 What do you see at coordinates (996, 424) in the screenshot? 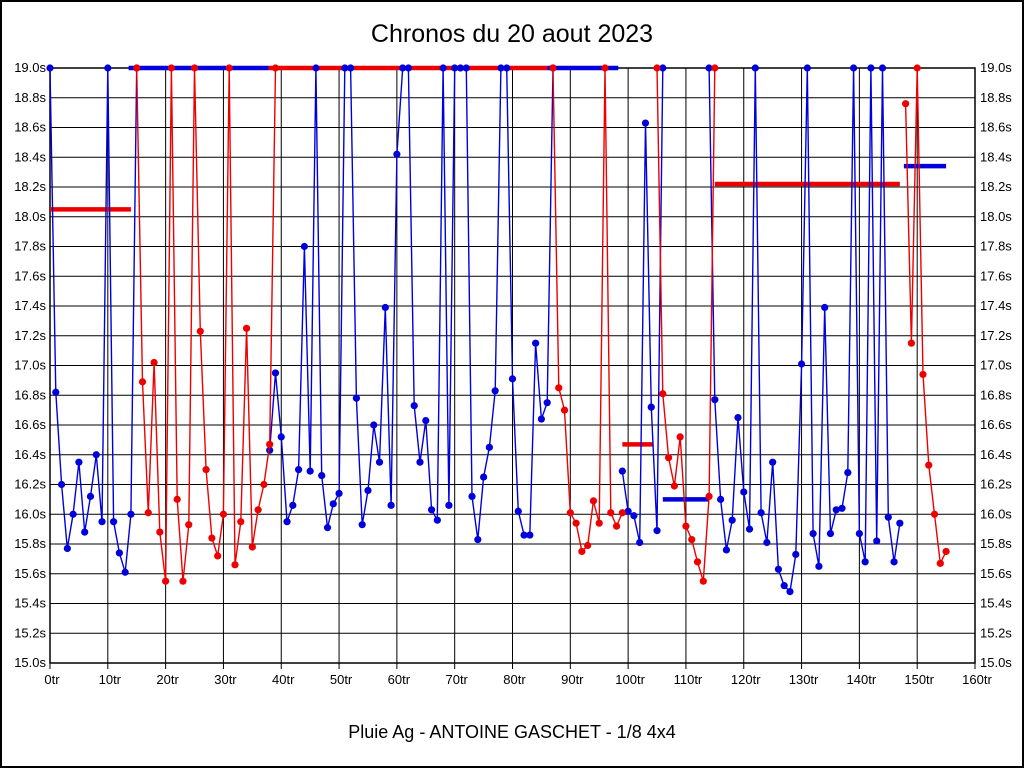
I see `y-axis-tick-label-right: 16.6s` at bounding box center [996, 424].